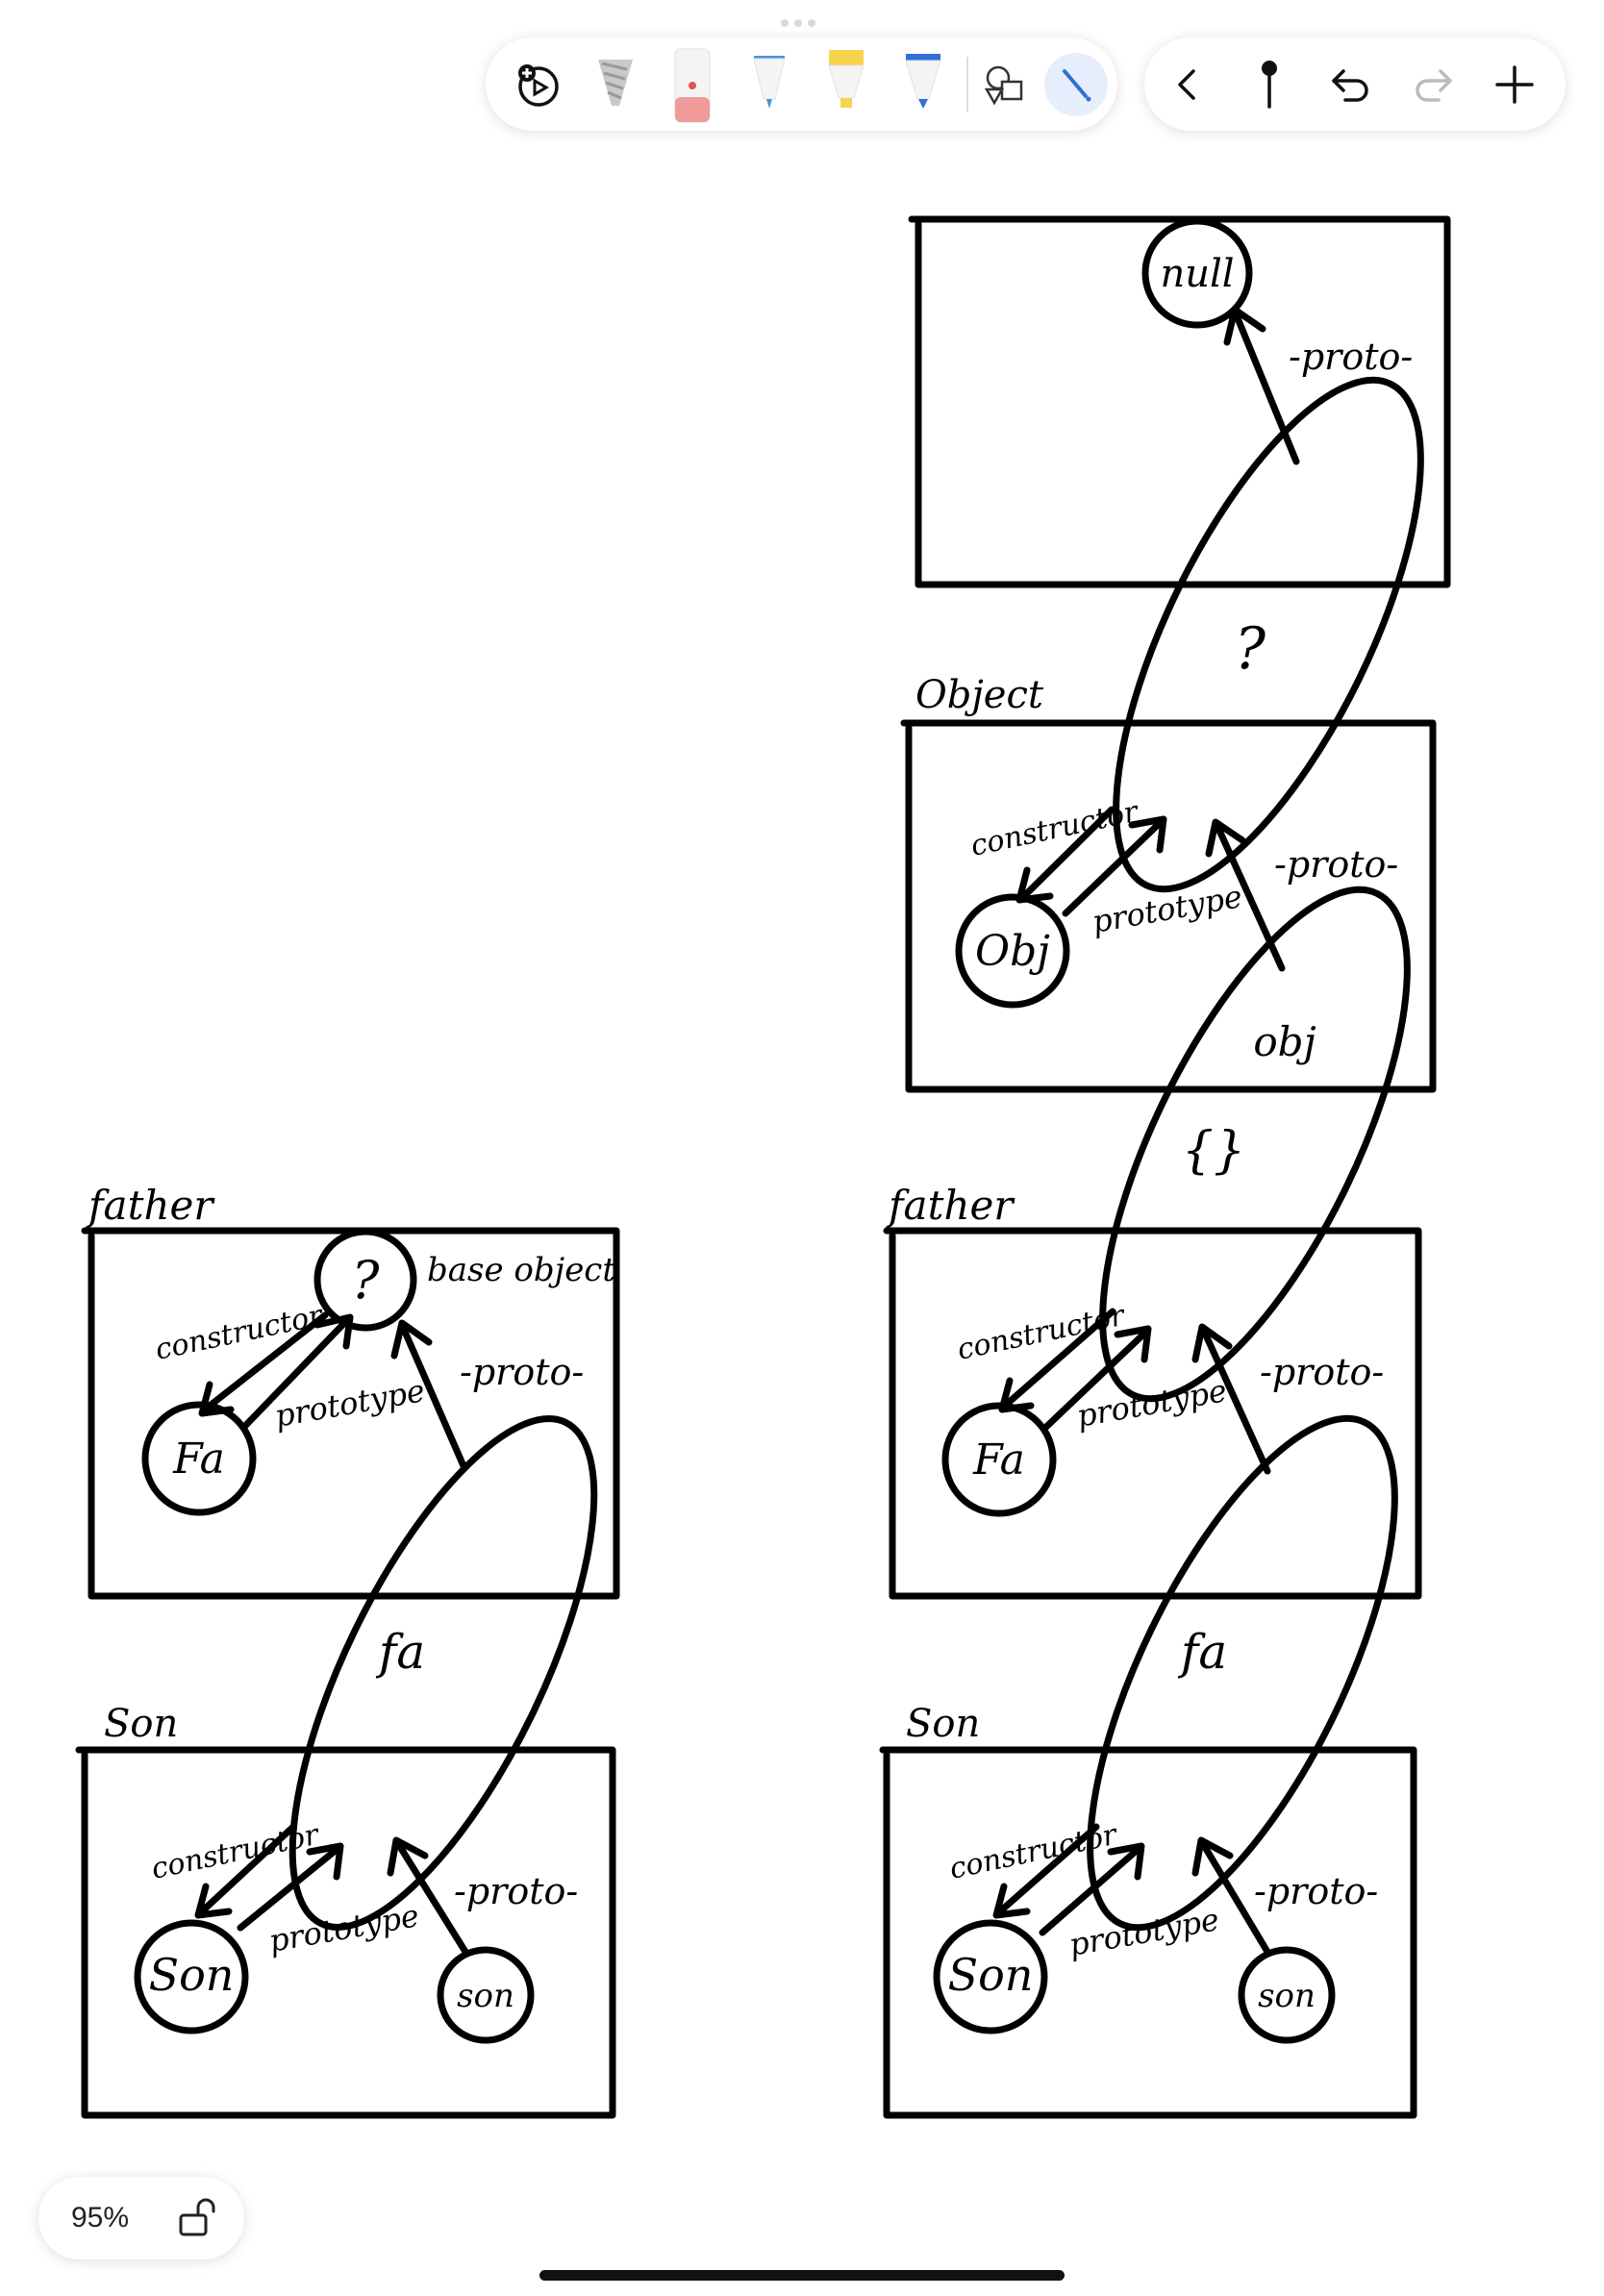 The width and height of the screenshot is (1604, 2296). I want to click on right-object-title: Object, so click(979, 695).